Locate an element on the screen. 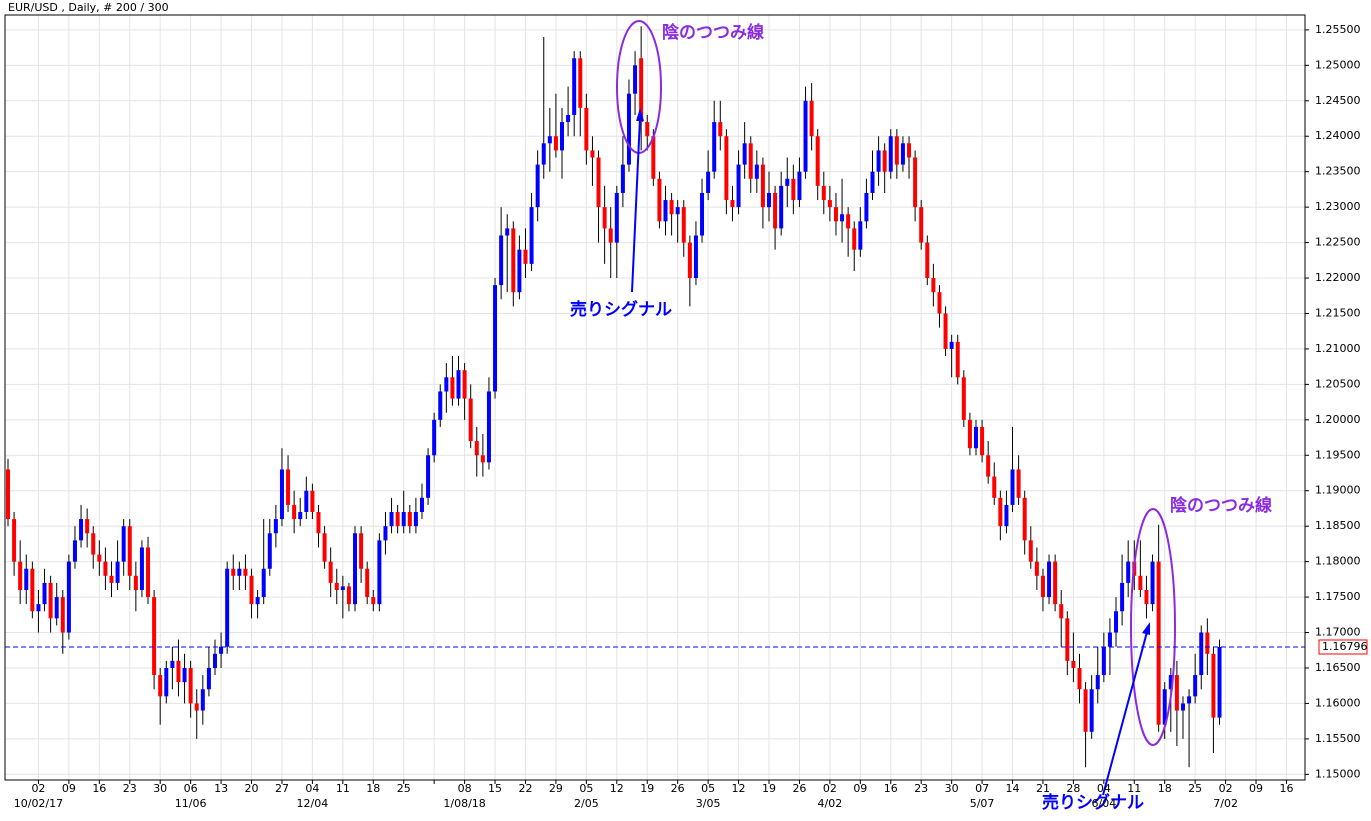 The image size is (1371, 821). x-tick-label: 30 is located at coordinates (160, 788).